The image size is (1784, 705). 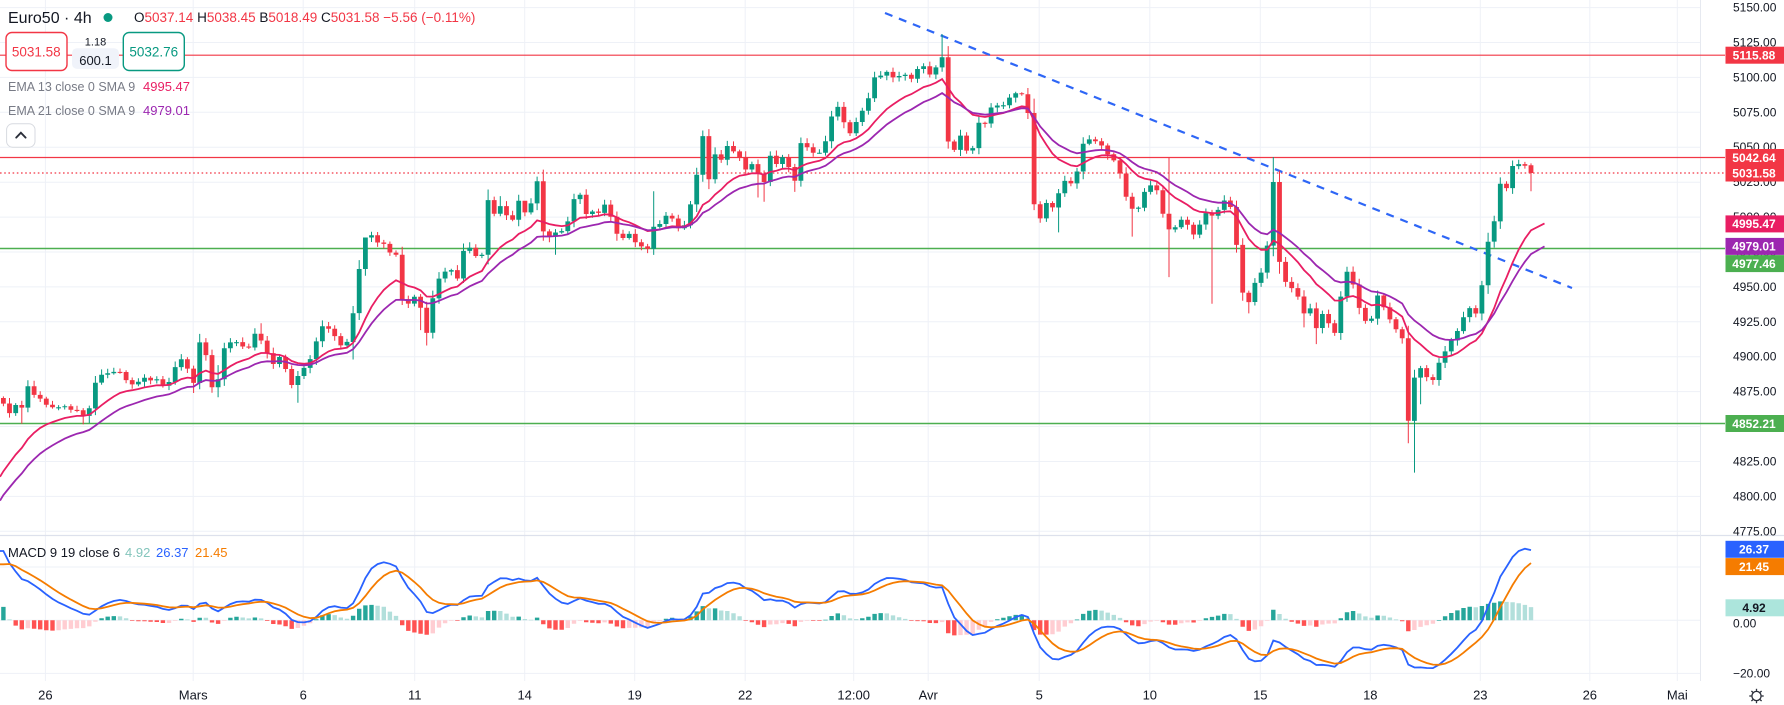 I want to click on svg-text: 12:00, so click(x=853, y=695).